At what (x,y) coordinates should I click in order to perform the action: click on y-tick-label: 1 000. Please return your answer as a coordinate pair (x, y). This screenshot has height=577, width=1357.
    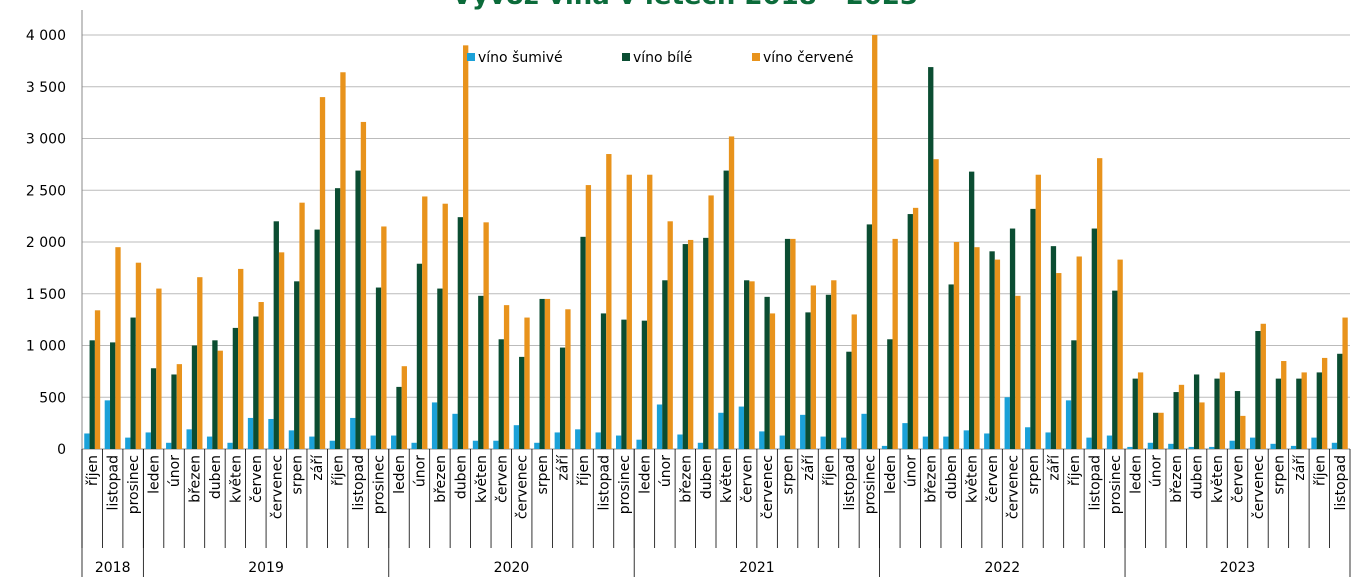
    Looking at the image, I should click on (46, 347).